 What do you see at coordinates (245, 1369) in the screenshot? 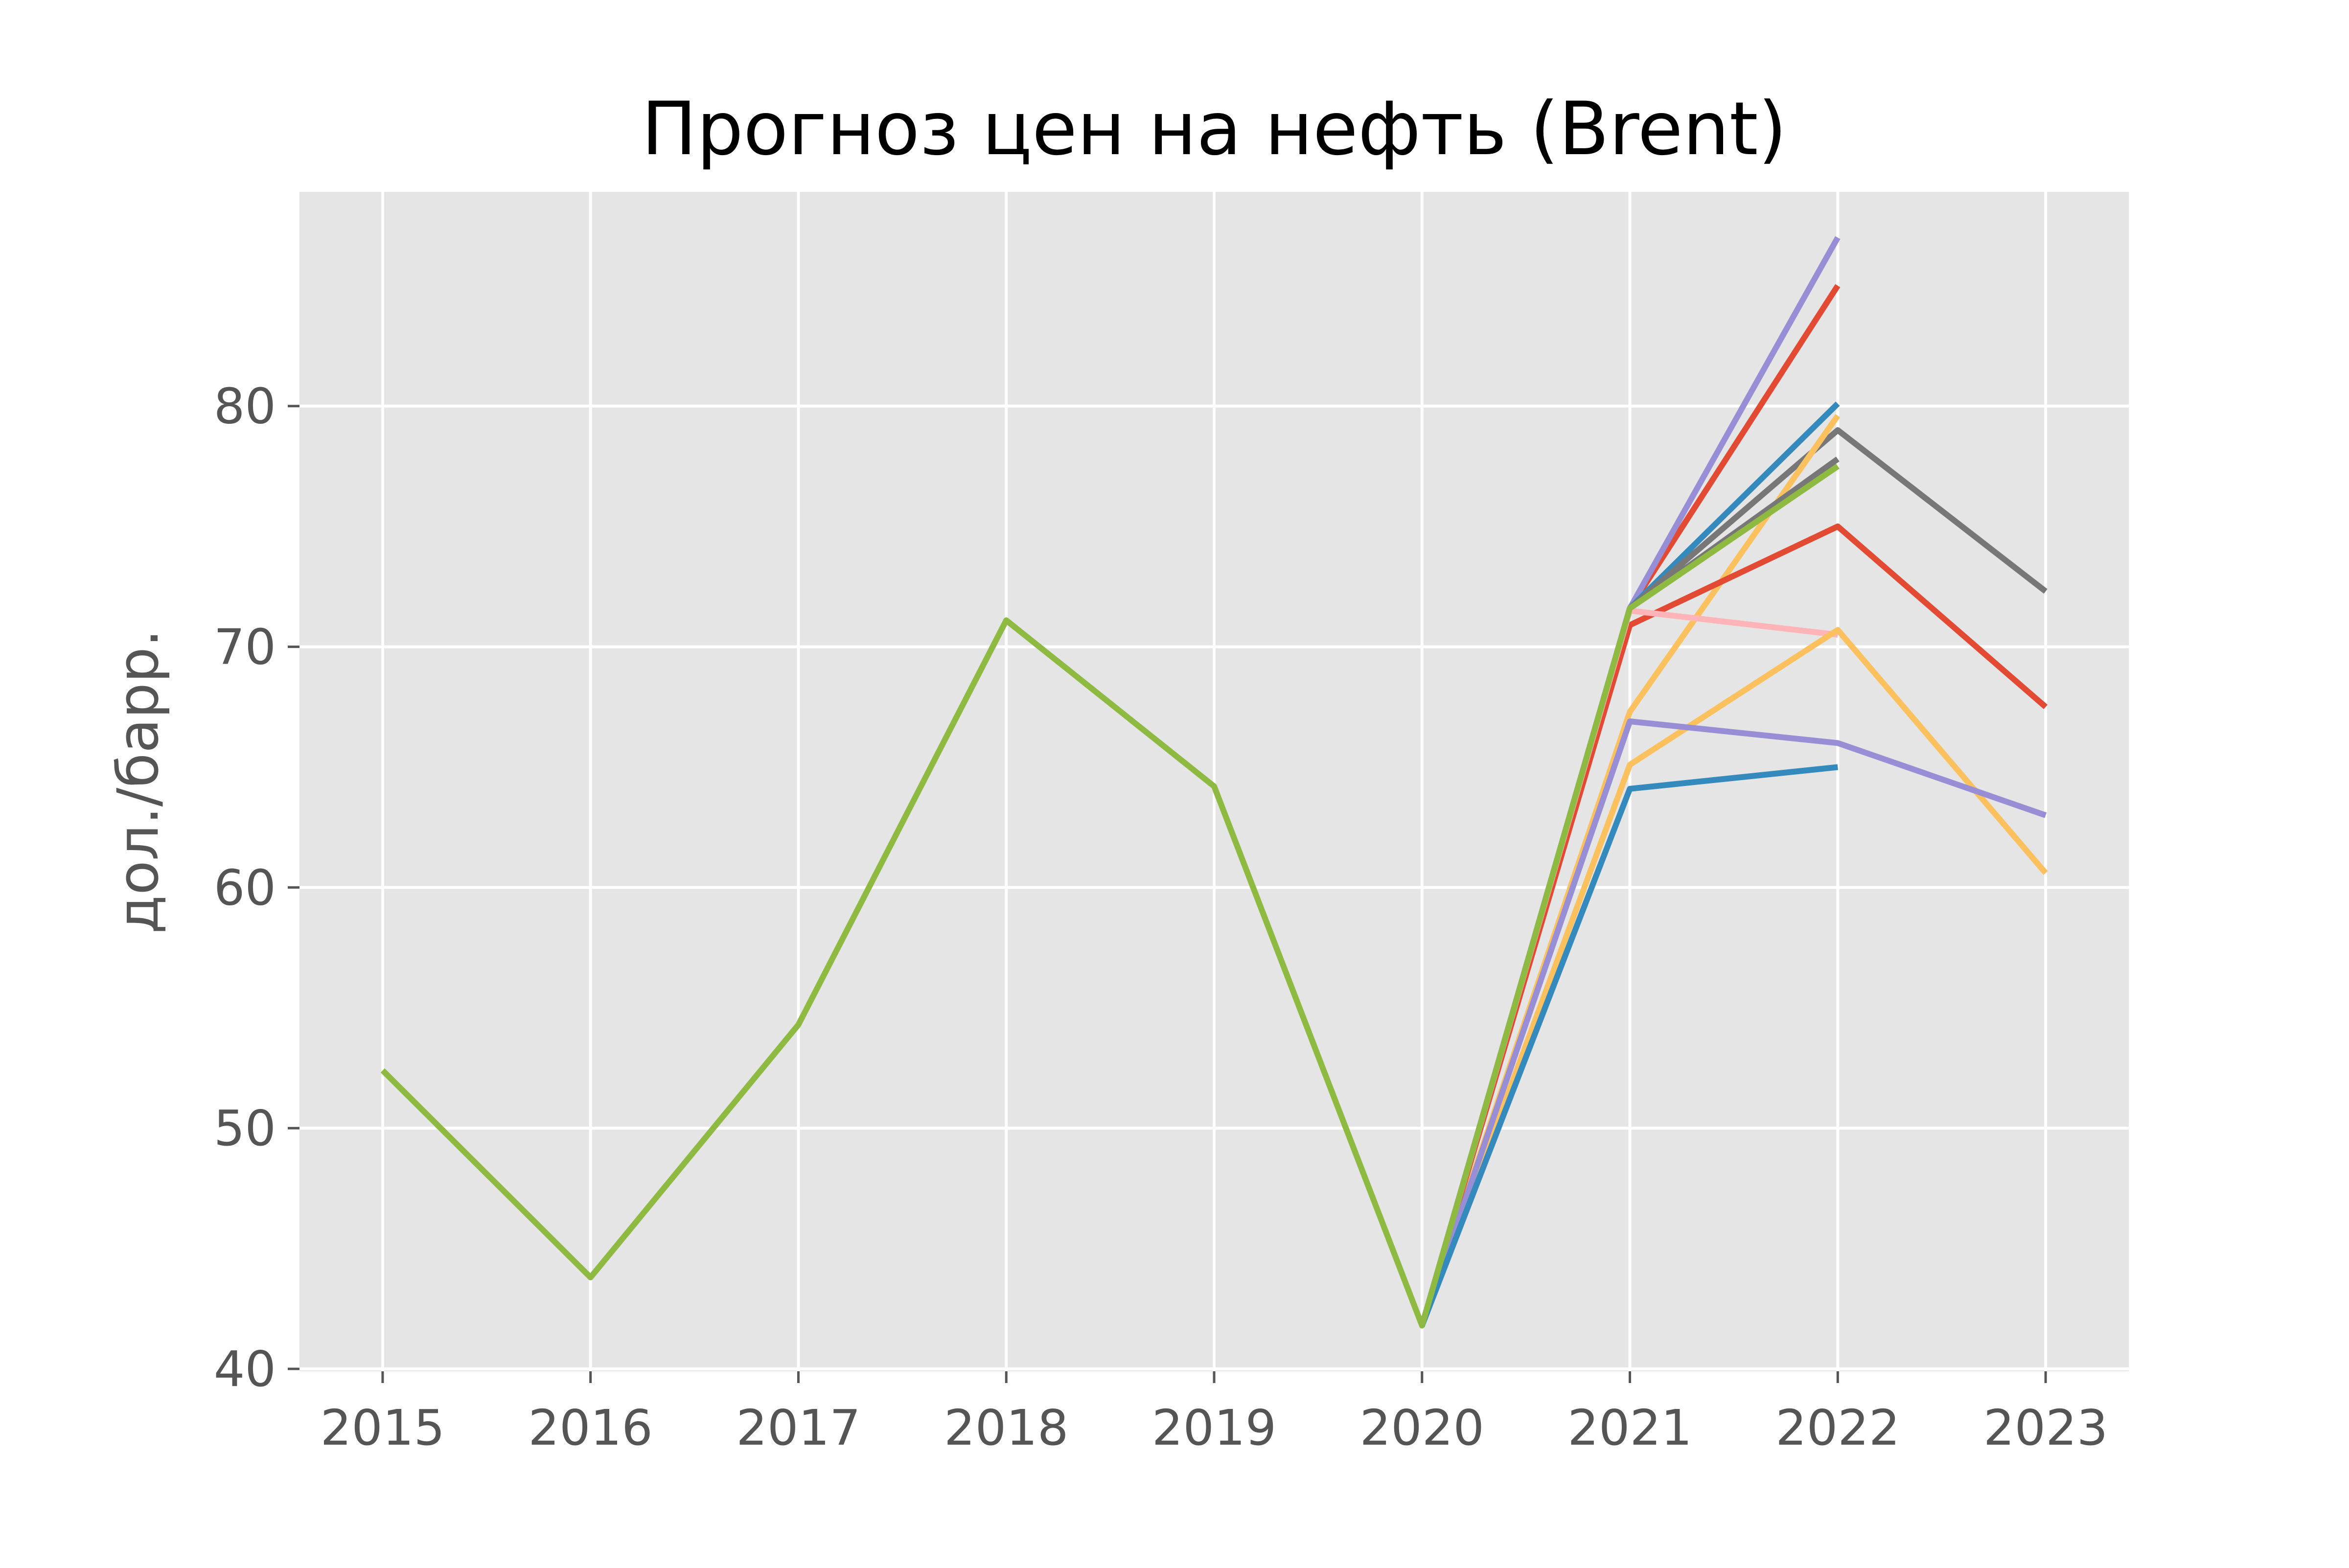
I see `y-tick-label: 40` at bounding box center [245, 1369].